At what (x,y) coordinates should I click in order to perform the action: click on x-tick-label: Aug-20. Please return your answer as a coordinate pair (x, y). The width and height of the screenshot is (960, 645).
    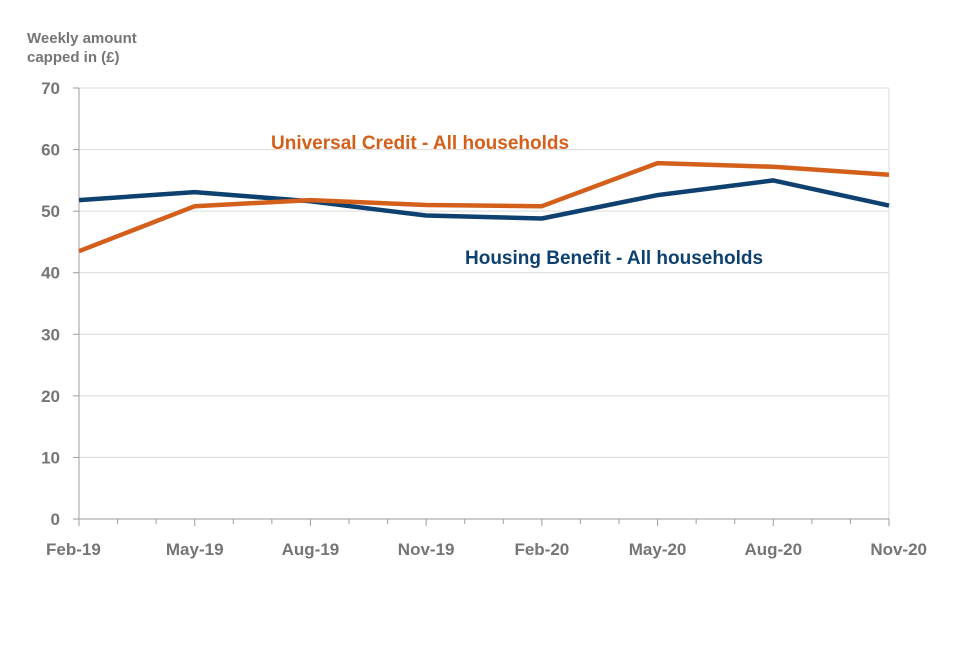
    Looking at the image, I should click on (773, 549).